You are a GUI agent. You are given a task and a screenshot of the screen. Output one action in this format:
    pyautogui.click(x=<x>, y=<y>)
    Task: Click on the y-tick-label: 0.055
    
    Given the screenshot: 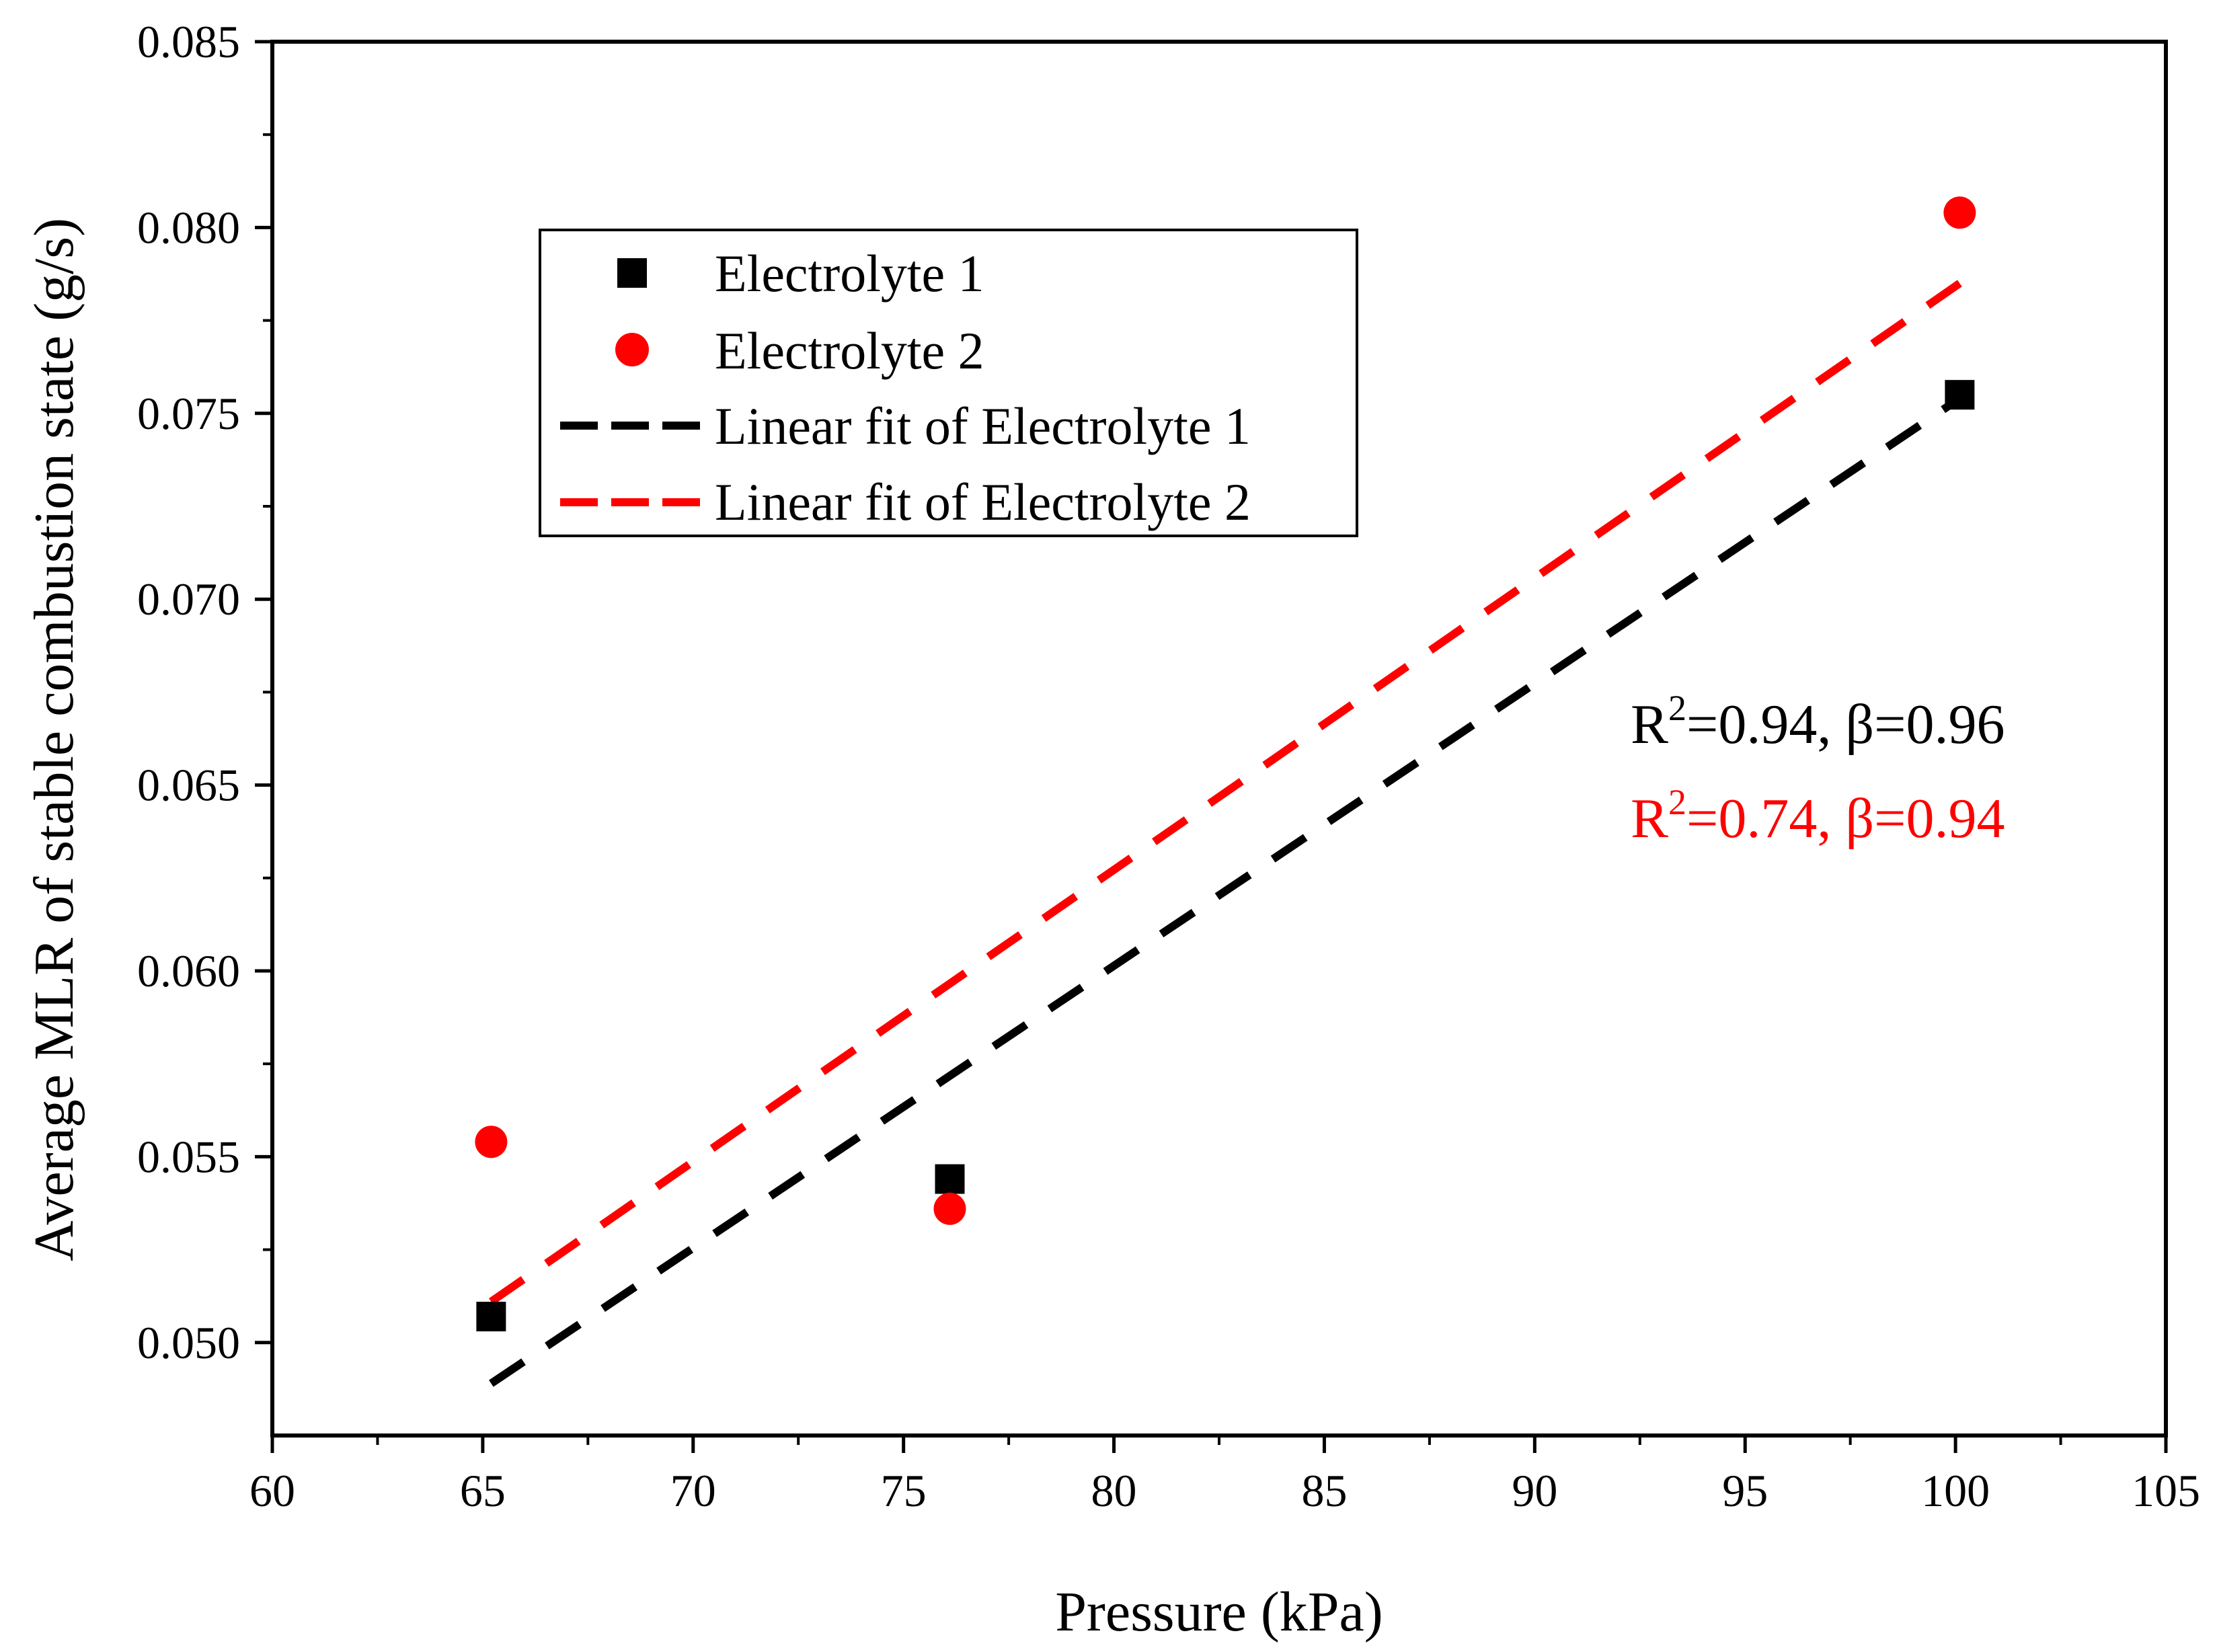 What is the action you would take?
    pyautogui.click(x=188, y=1156)
    